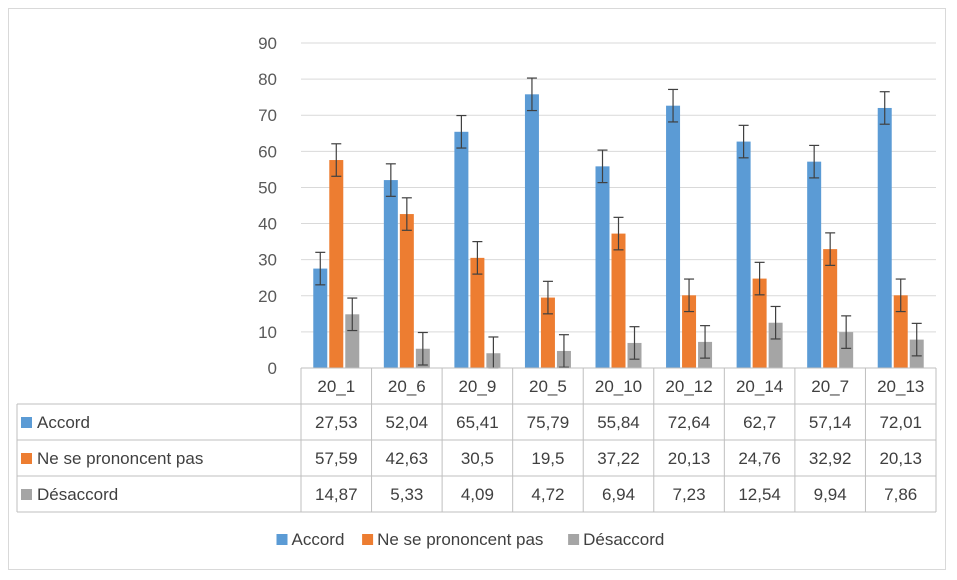  I want to click on legend-label: Désaccord, so click(623, 539).